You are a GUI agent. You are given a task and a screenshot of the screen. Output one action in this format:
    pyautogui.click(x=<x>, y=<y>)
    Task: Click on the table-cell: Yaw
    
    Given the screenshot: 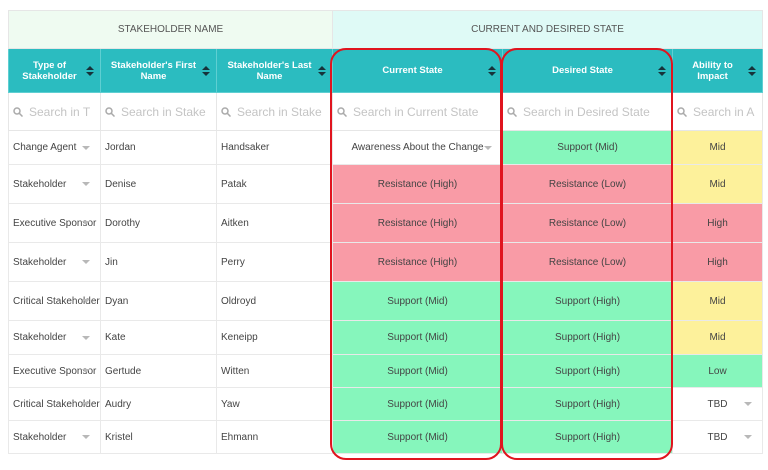 What is the action you would take?
    pyautogui.click(x=274, y=404)
    